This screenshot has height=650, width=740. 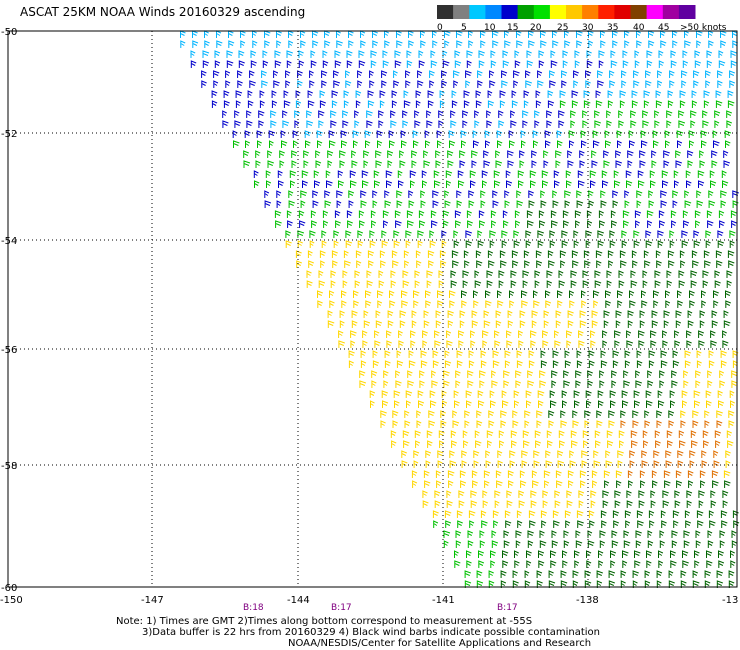 What do you see at coordinates (152, 600) in the screenshot?
I see `lon-label-147: -147` at bounding box center [152, 600].